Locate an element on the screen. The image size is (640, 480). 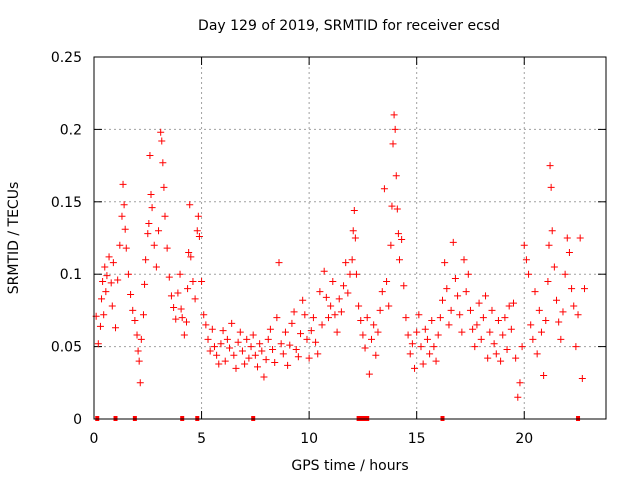
y-tick-label: 0.2 is located at coordinates (71, 130).